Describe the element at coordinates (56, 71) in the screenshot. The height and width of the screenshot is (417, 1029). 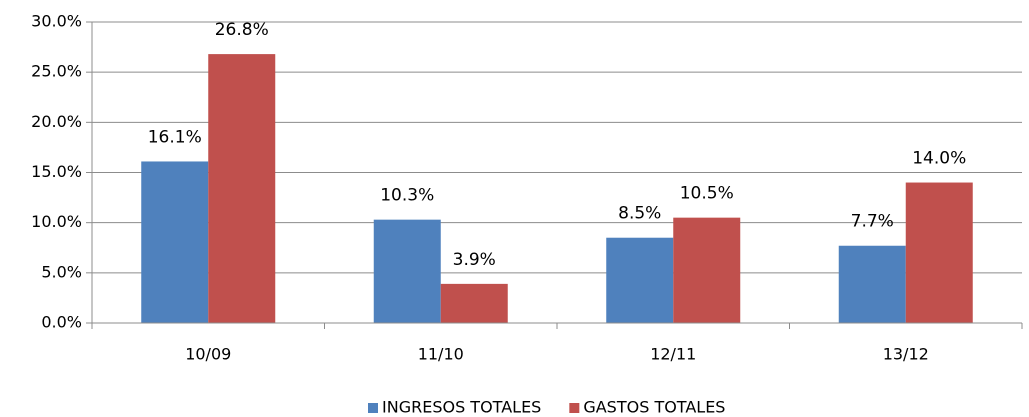
I see `y-tick-label: 25.0%` at that location.